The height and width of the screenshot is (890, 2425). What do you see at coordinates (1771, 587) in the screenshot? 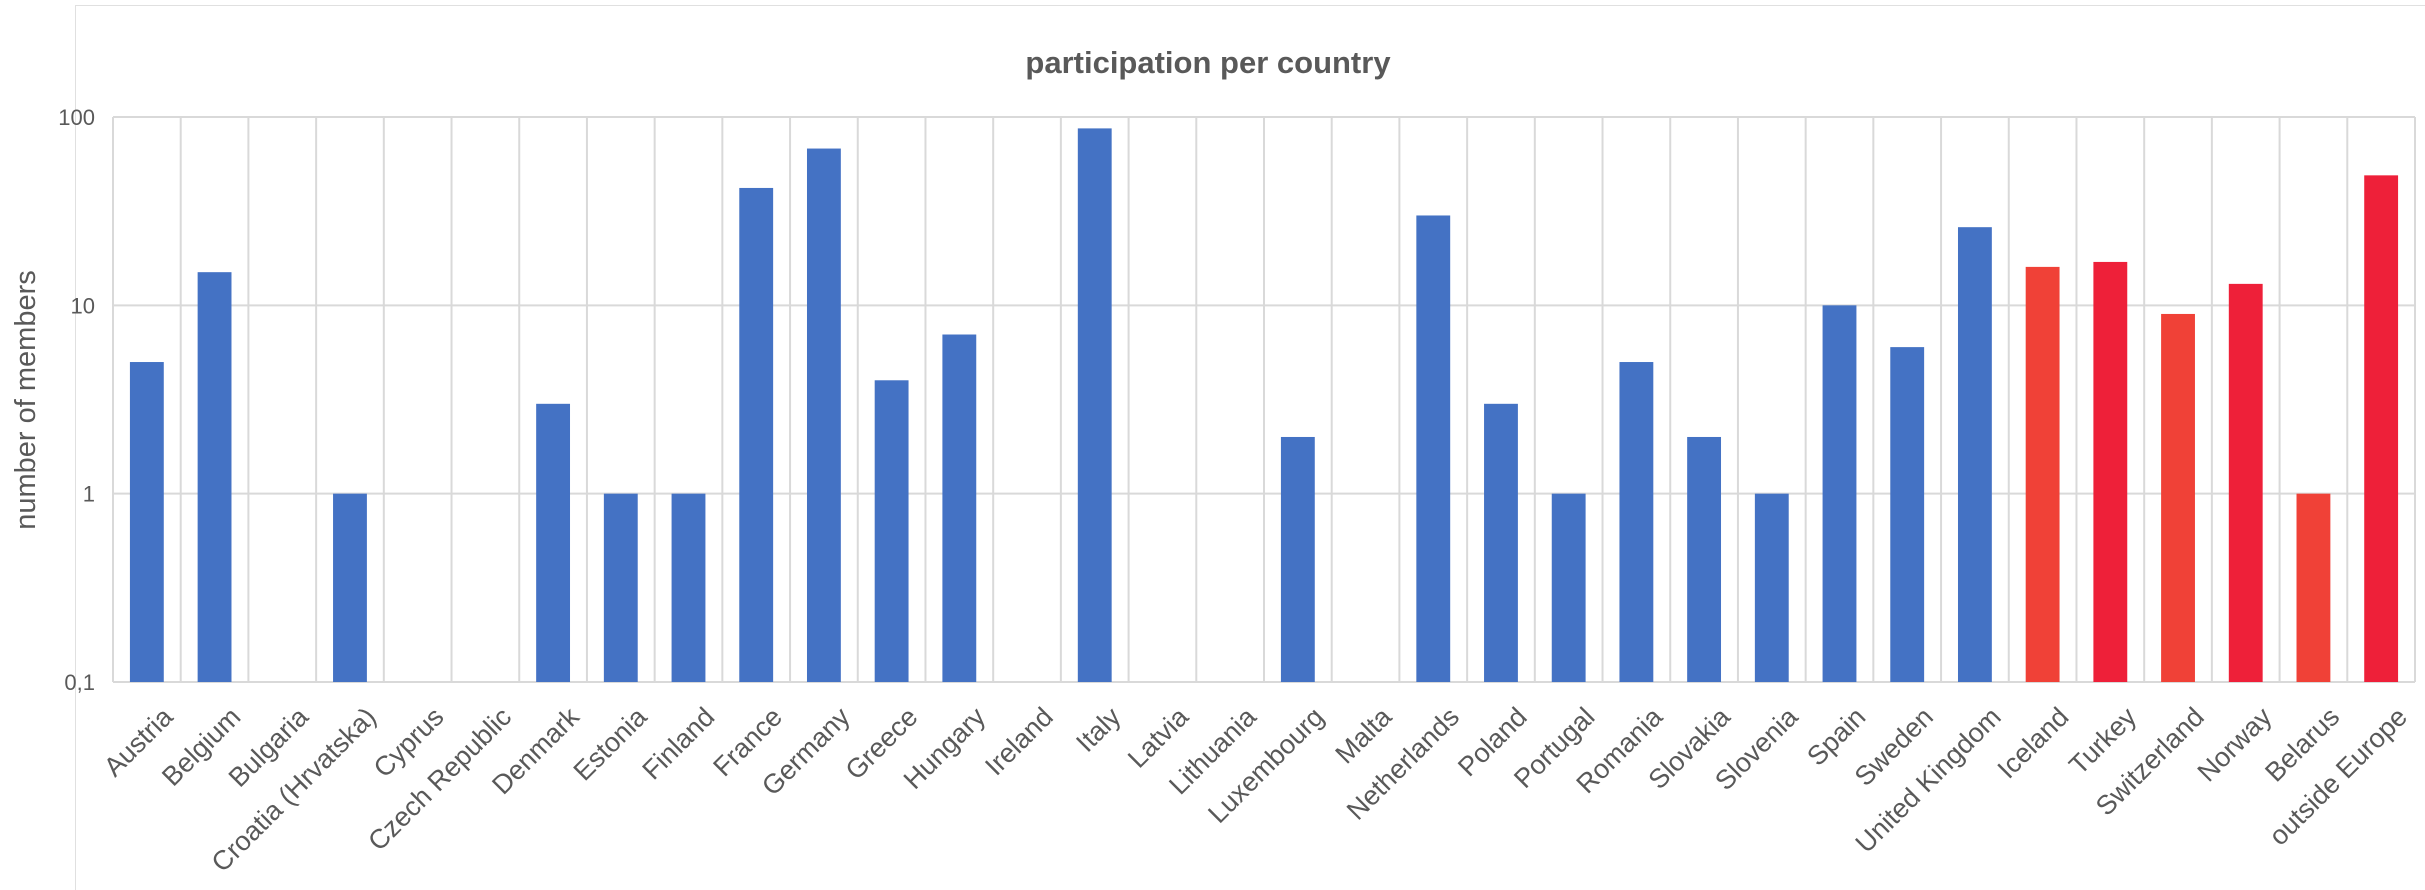
I see `bar-slovenia` at bounding box center [1771, 587].